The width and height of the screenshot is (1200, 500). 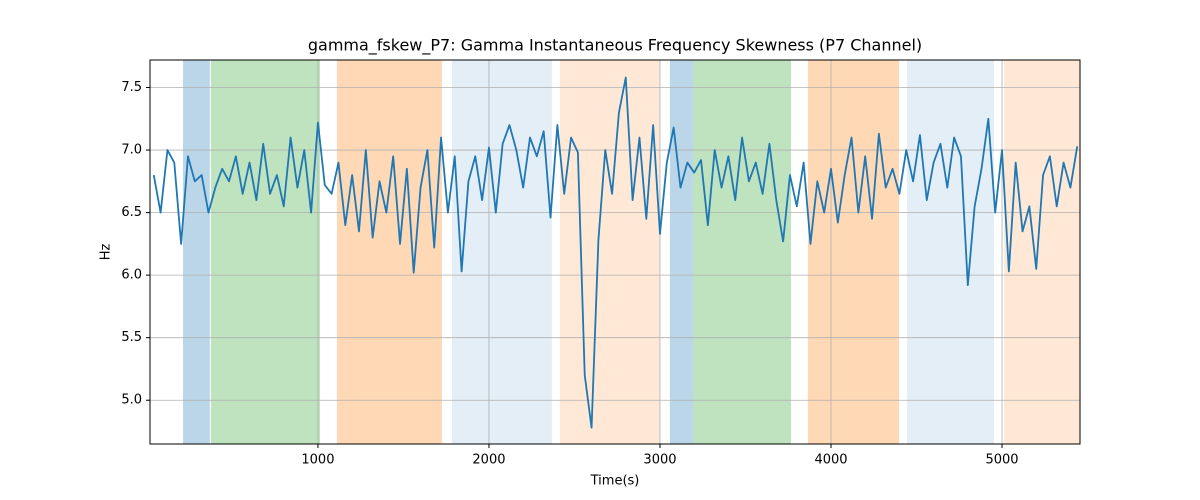 I want to click on y-tick-label: 5.5, so click(x=131, y=337).